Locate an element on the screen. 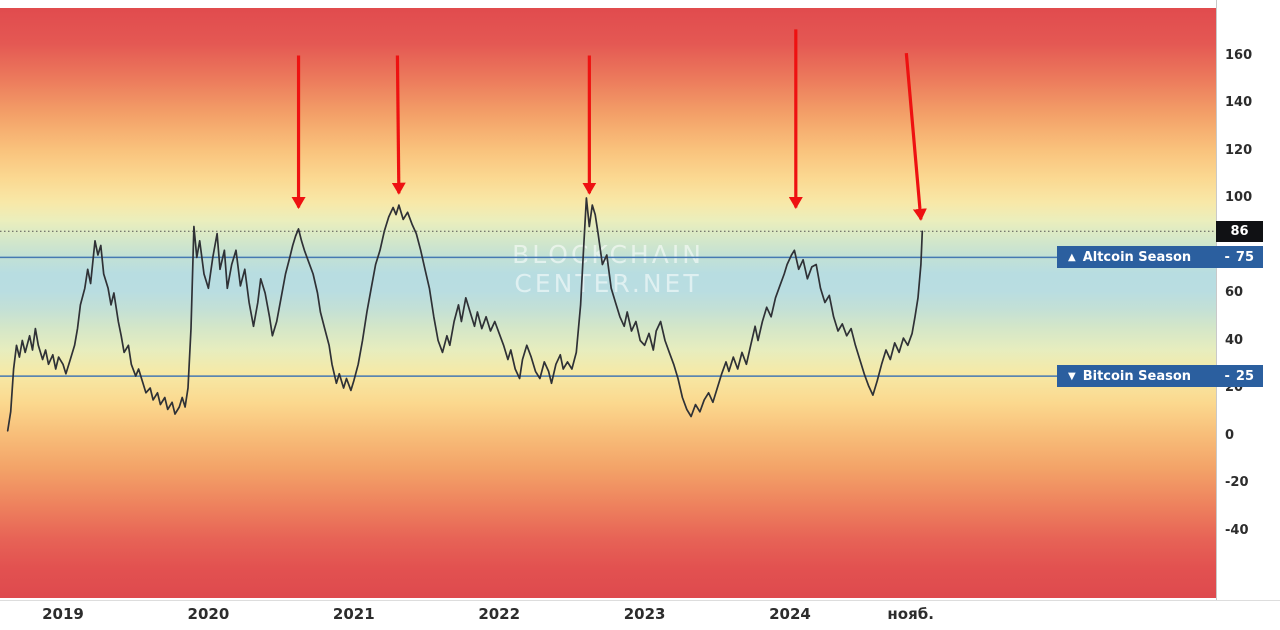 This screenshot has width=1280, height=630. y-axis-label: -40 is located at coordinates (1237, 530).